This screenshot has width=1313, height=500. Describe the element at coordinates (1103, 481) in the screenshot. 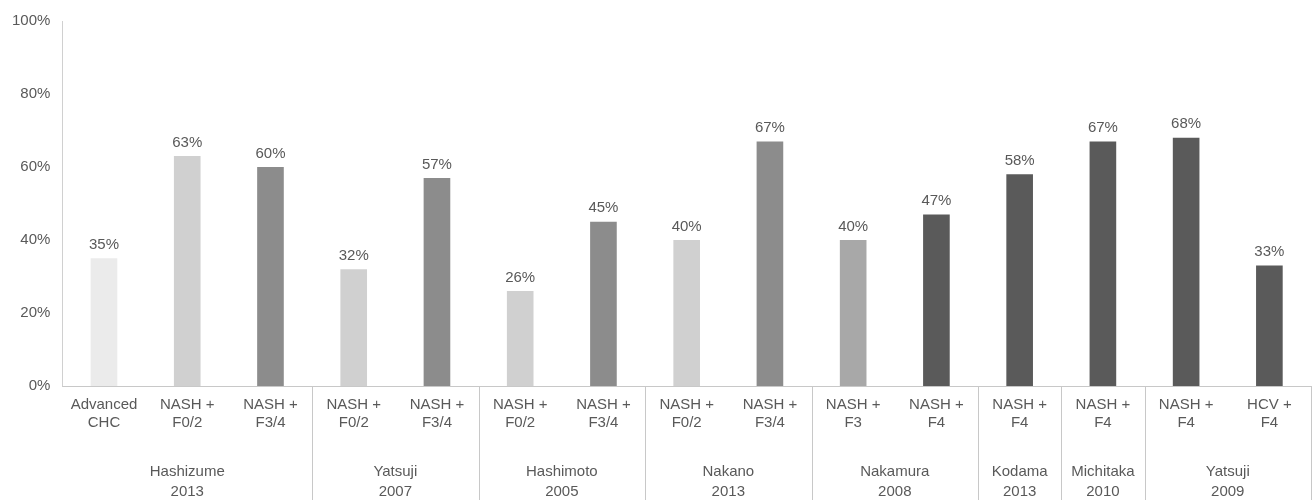

I see `text: Michitaka 2010` at that location.